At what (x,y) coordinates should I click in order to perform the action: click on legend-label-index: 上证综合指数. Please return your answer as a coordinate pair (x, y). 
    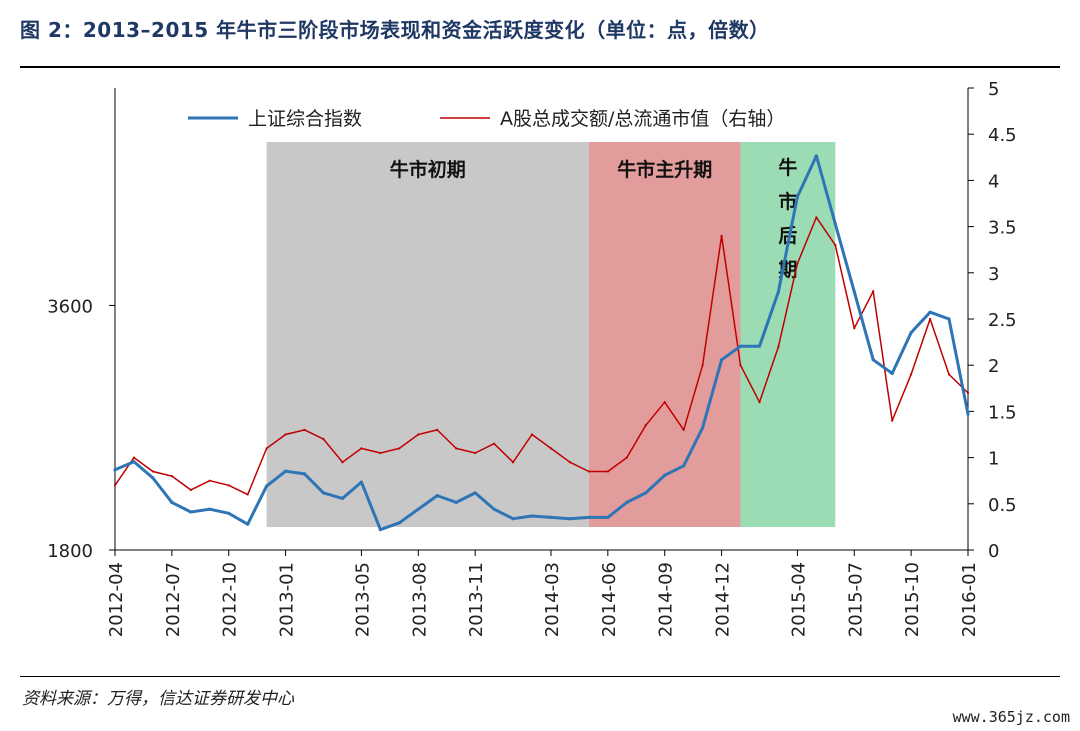
    Looking at the image, I should click on (305, 119).